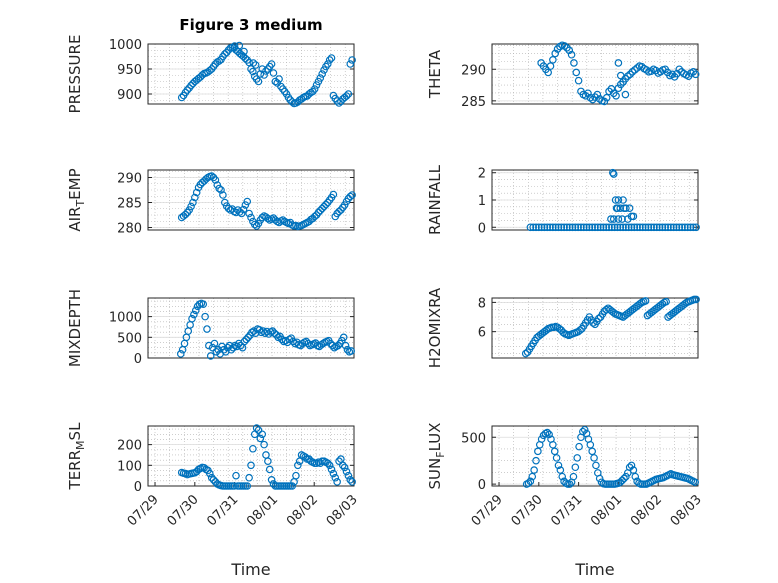 The image size is (778, 583). I want to click on y-tick-label: 900, so click(129, 95).